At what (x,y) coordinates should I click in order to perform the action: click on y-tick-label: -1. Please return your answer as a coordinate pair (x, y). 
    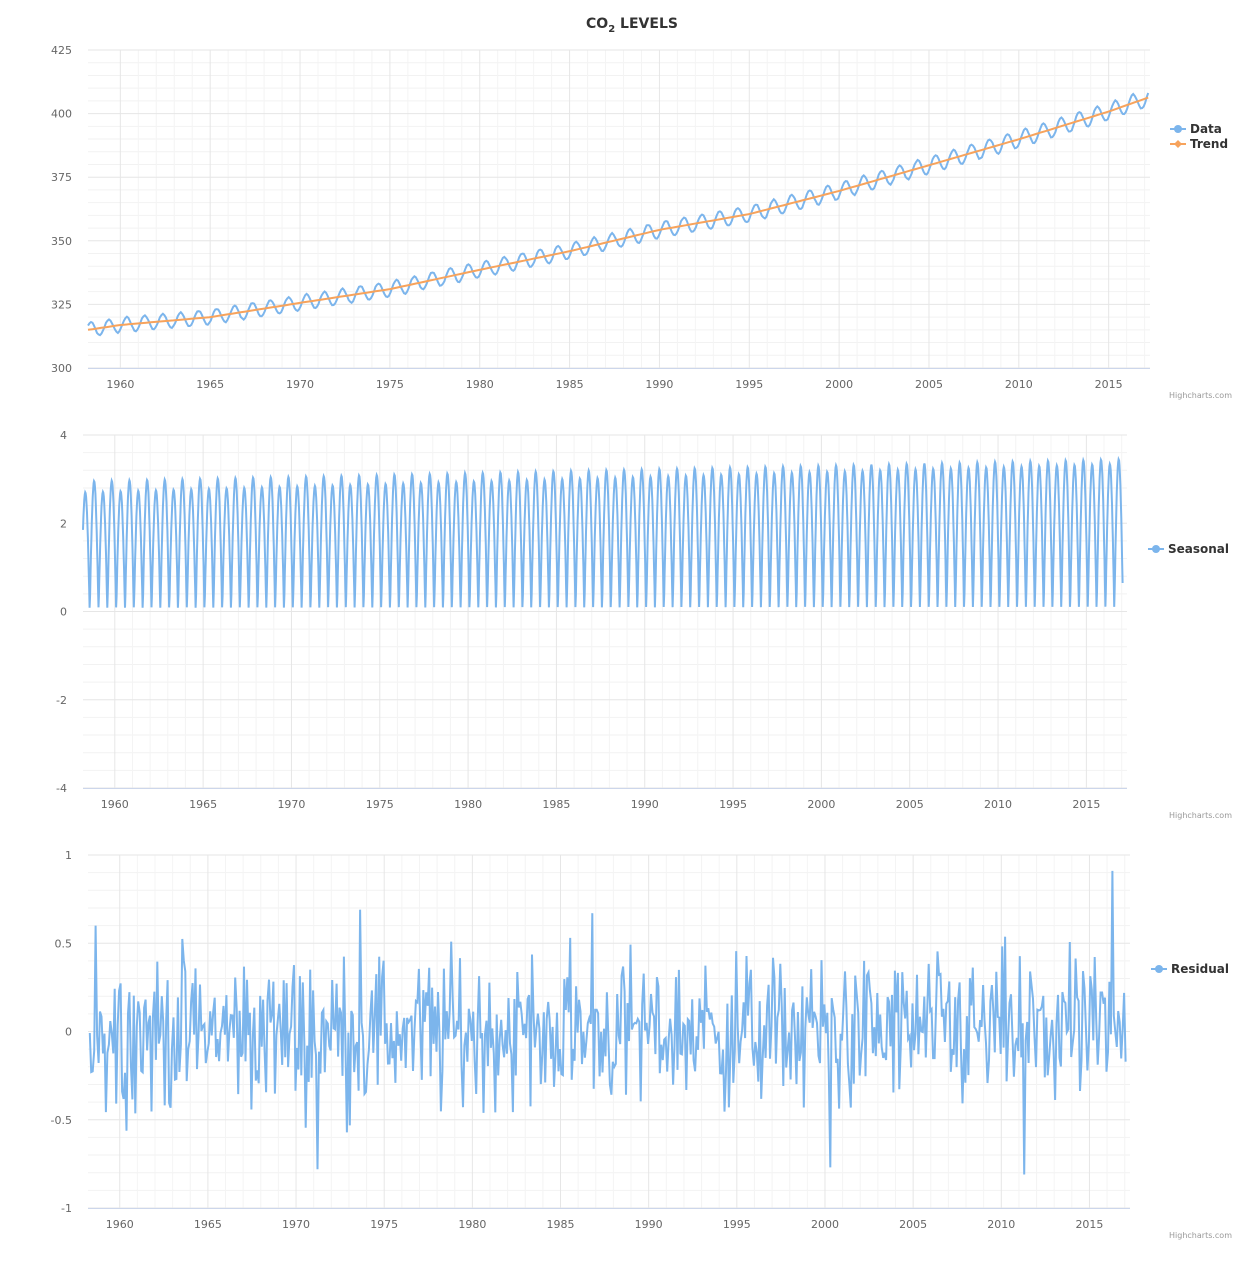
    Looking at the image, I should click on (66, 1208).